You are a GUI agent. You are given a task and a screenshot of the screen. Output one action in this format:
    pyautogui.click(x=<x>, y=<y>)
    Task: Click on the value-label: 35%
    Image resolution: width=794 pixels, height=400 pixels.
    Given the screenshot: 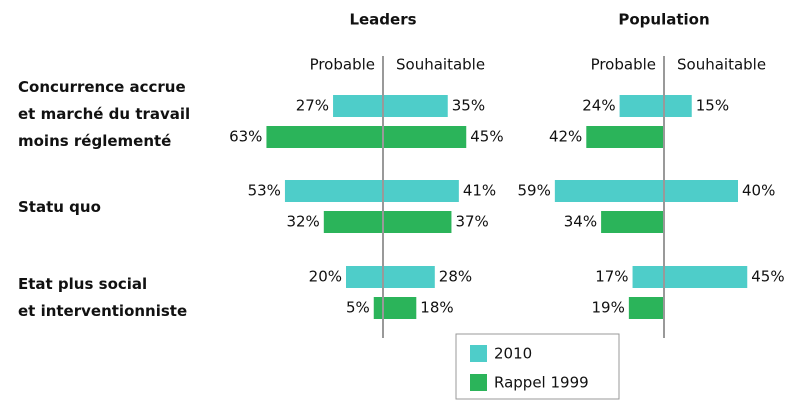 What is the action you would take?
    pyautogui.click(x=468, y=106)
    